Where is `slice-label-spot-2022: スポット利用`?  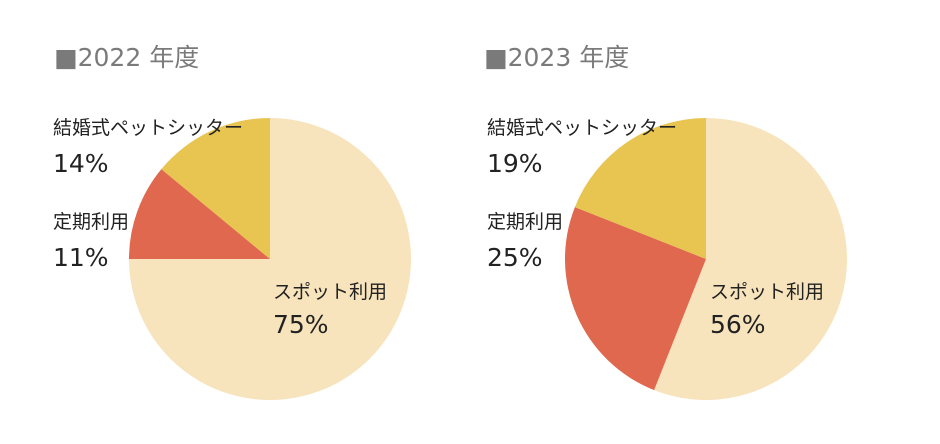 slice-label-spot-2022: スポット利用 is located at coordinates (330, 292).